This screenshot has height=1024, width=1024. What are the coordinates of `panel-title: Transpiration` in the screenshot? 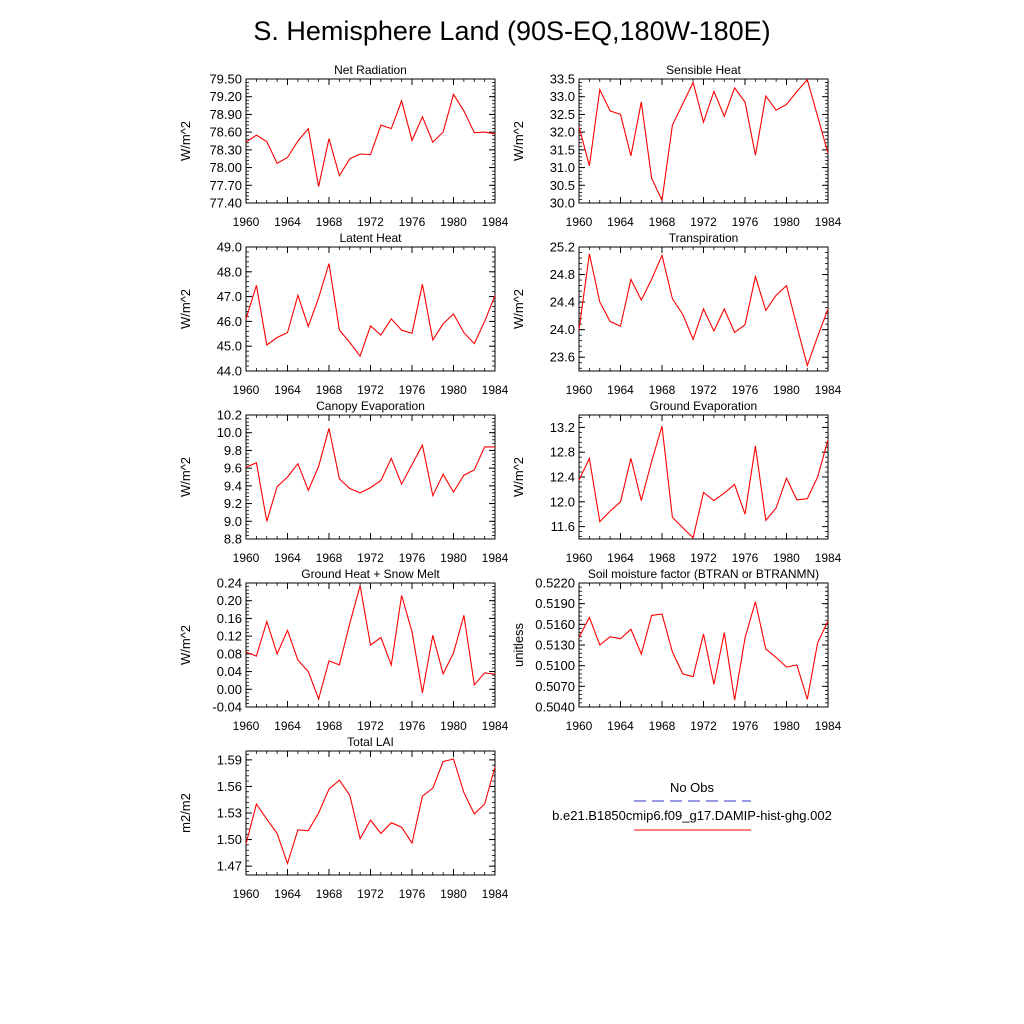 It's located at (704, 238).